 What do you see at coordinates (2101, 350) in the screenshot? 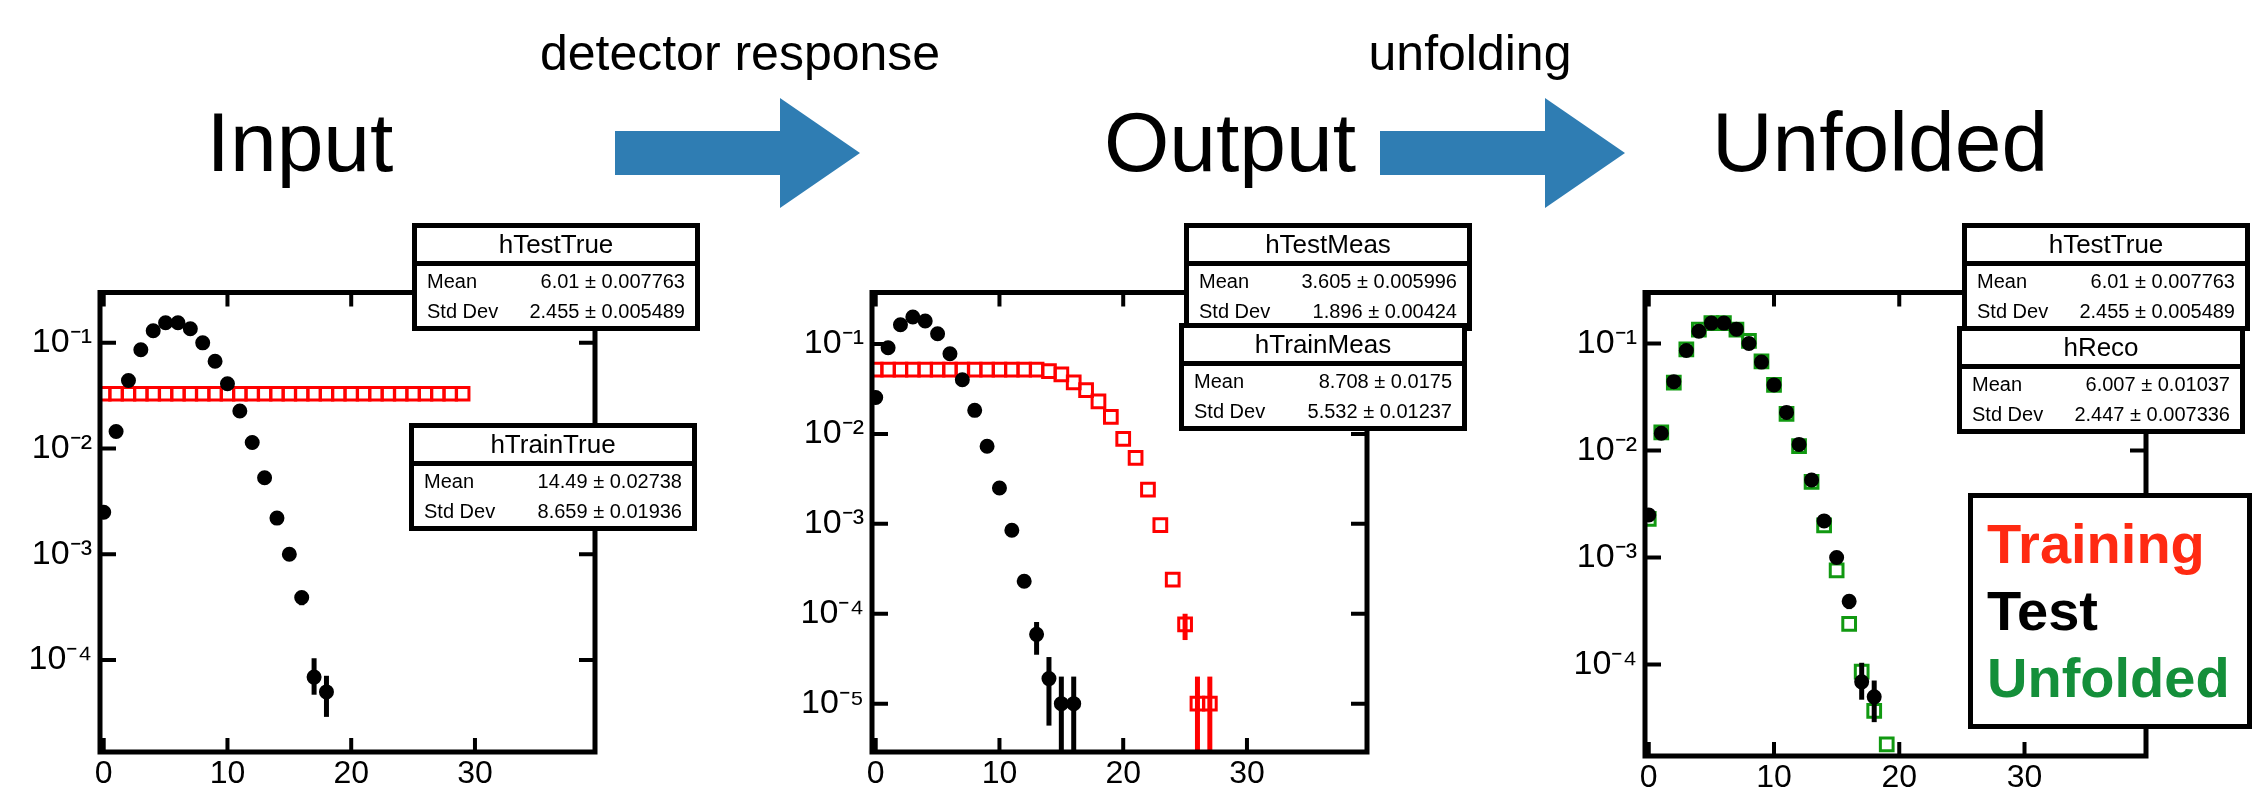
I see `annotation: hReco` at bounding box center [2101, 350].